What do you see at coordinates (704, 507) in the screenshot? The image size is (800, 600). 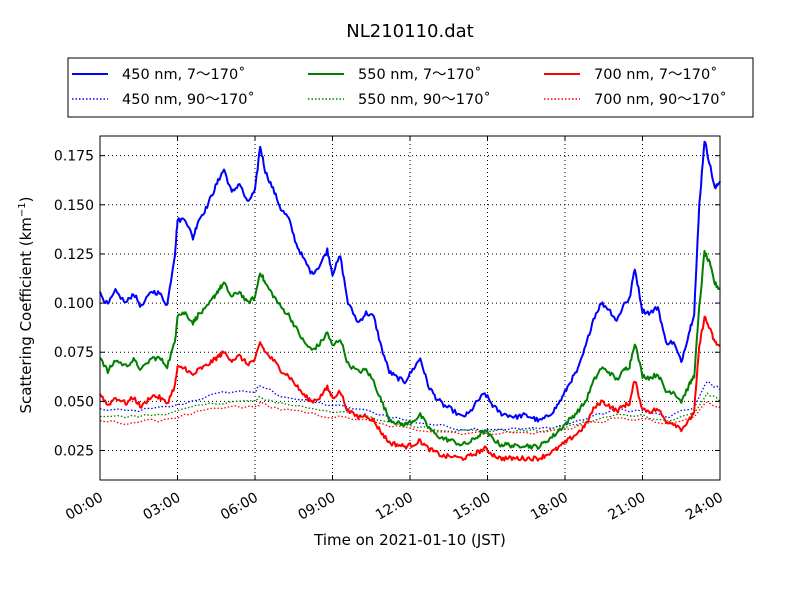 I see `x-tick-label: 24:00` at bounding box center [704, 507].